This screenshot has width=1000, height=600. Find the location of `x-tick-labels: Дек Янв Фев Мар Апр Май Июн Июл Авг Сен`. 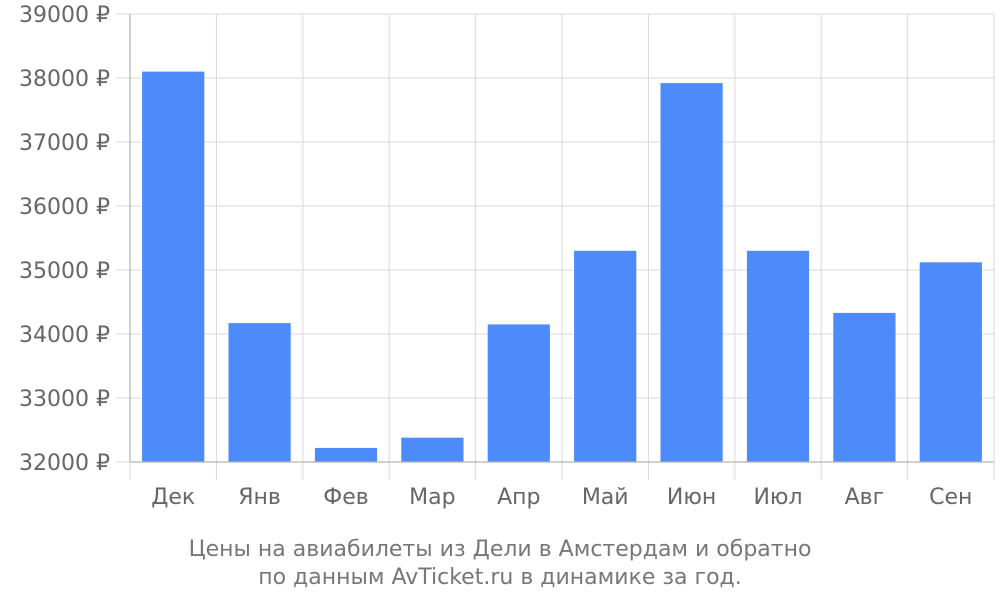

x-tick-labels: Дек Янв Фев Мар Апр Май Июн Июл Авг Сен is located at coordinates (561, 497).